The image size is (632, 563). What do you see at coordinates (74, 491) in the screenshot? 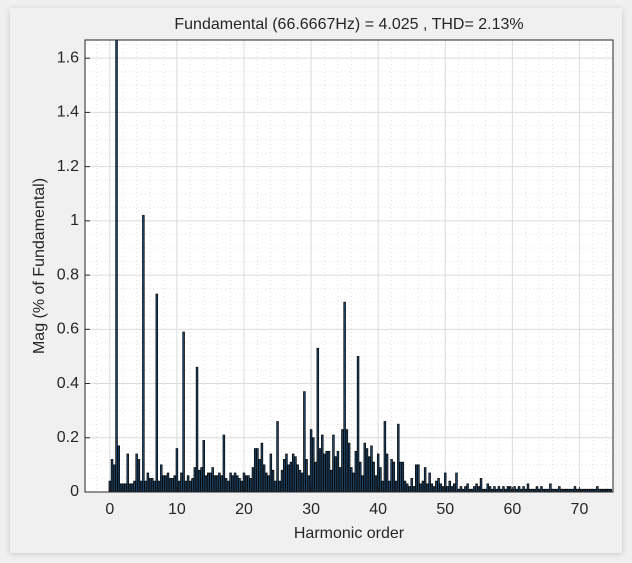
I see `y-tick-label: 0` at bounding box center [74, 491].